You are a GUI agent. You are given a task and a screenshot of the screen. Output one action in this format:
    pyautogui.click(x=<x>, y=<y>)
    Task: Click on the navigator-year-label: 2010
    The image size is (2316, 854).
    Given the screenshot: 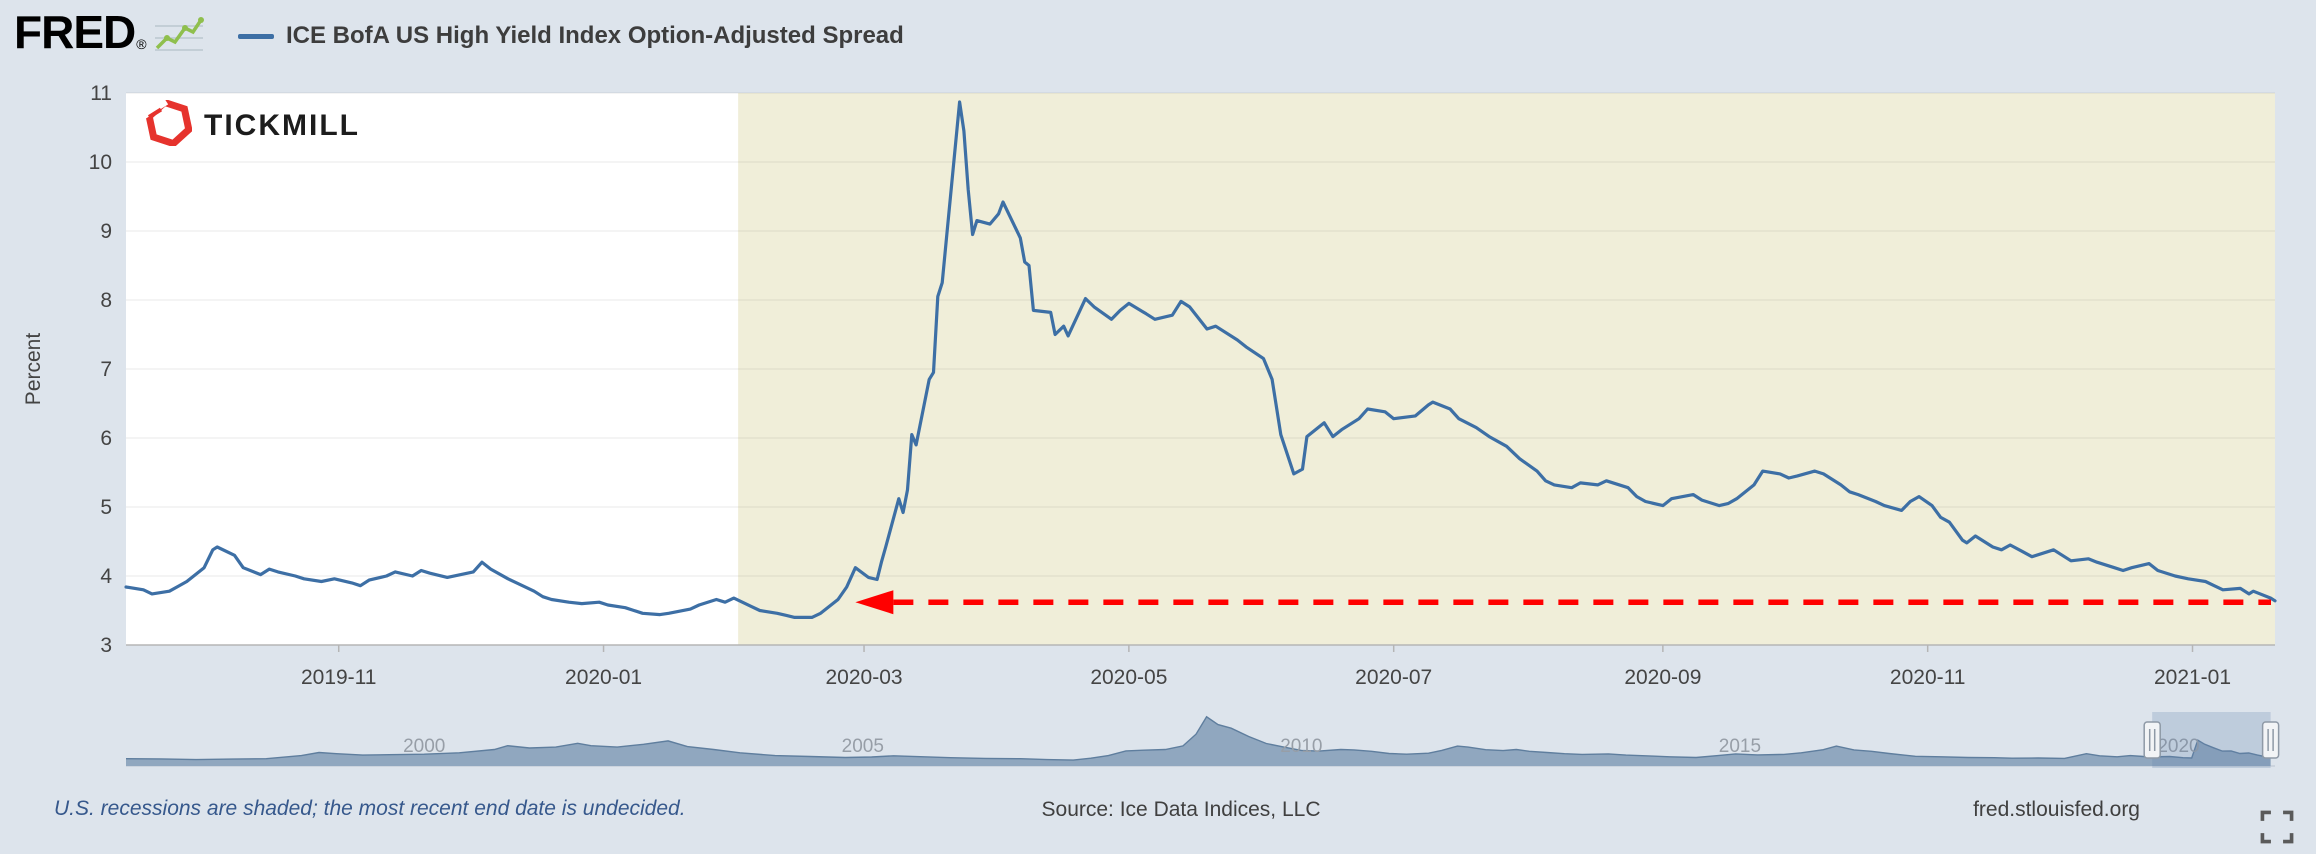 What is the action you would take?
    pyautogui.click(x=1301, y=746)
    